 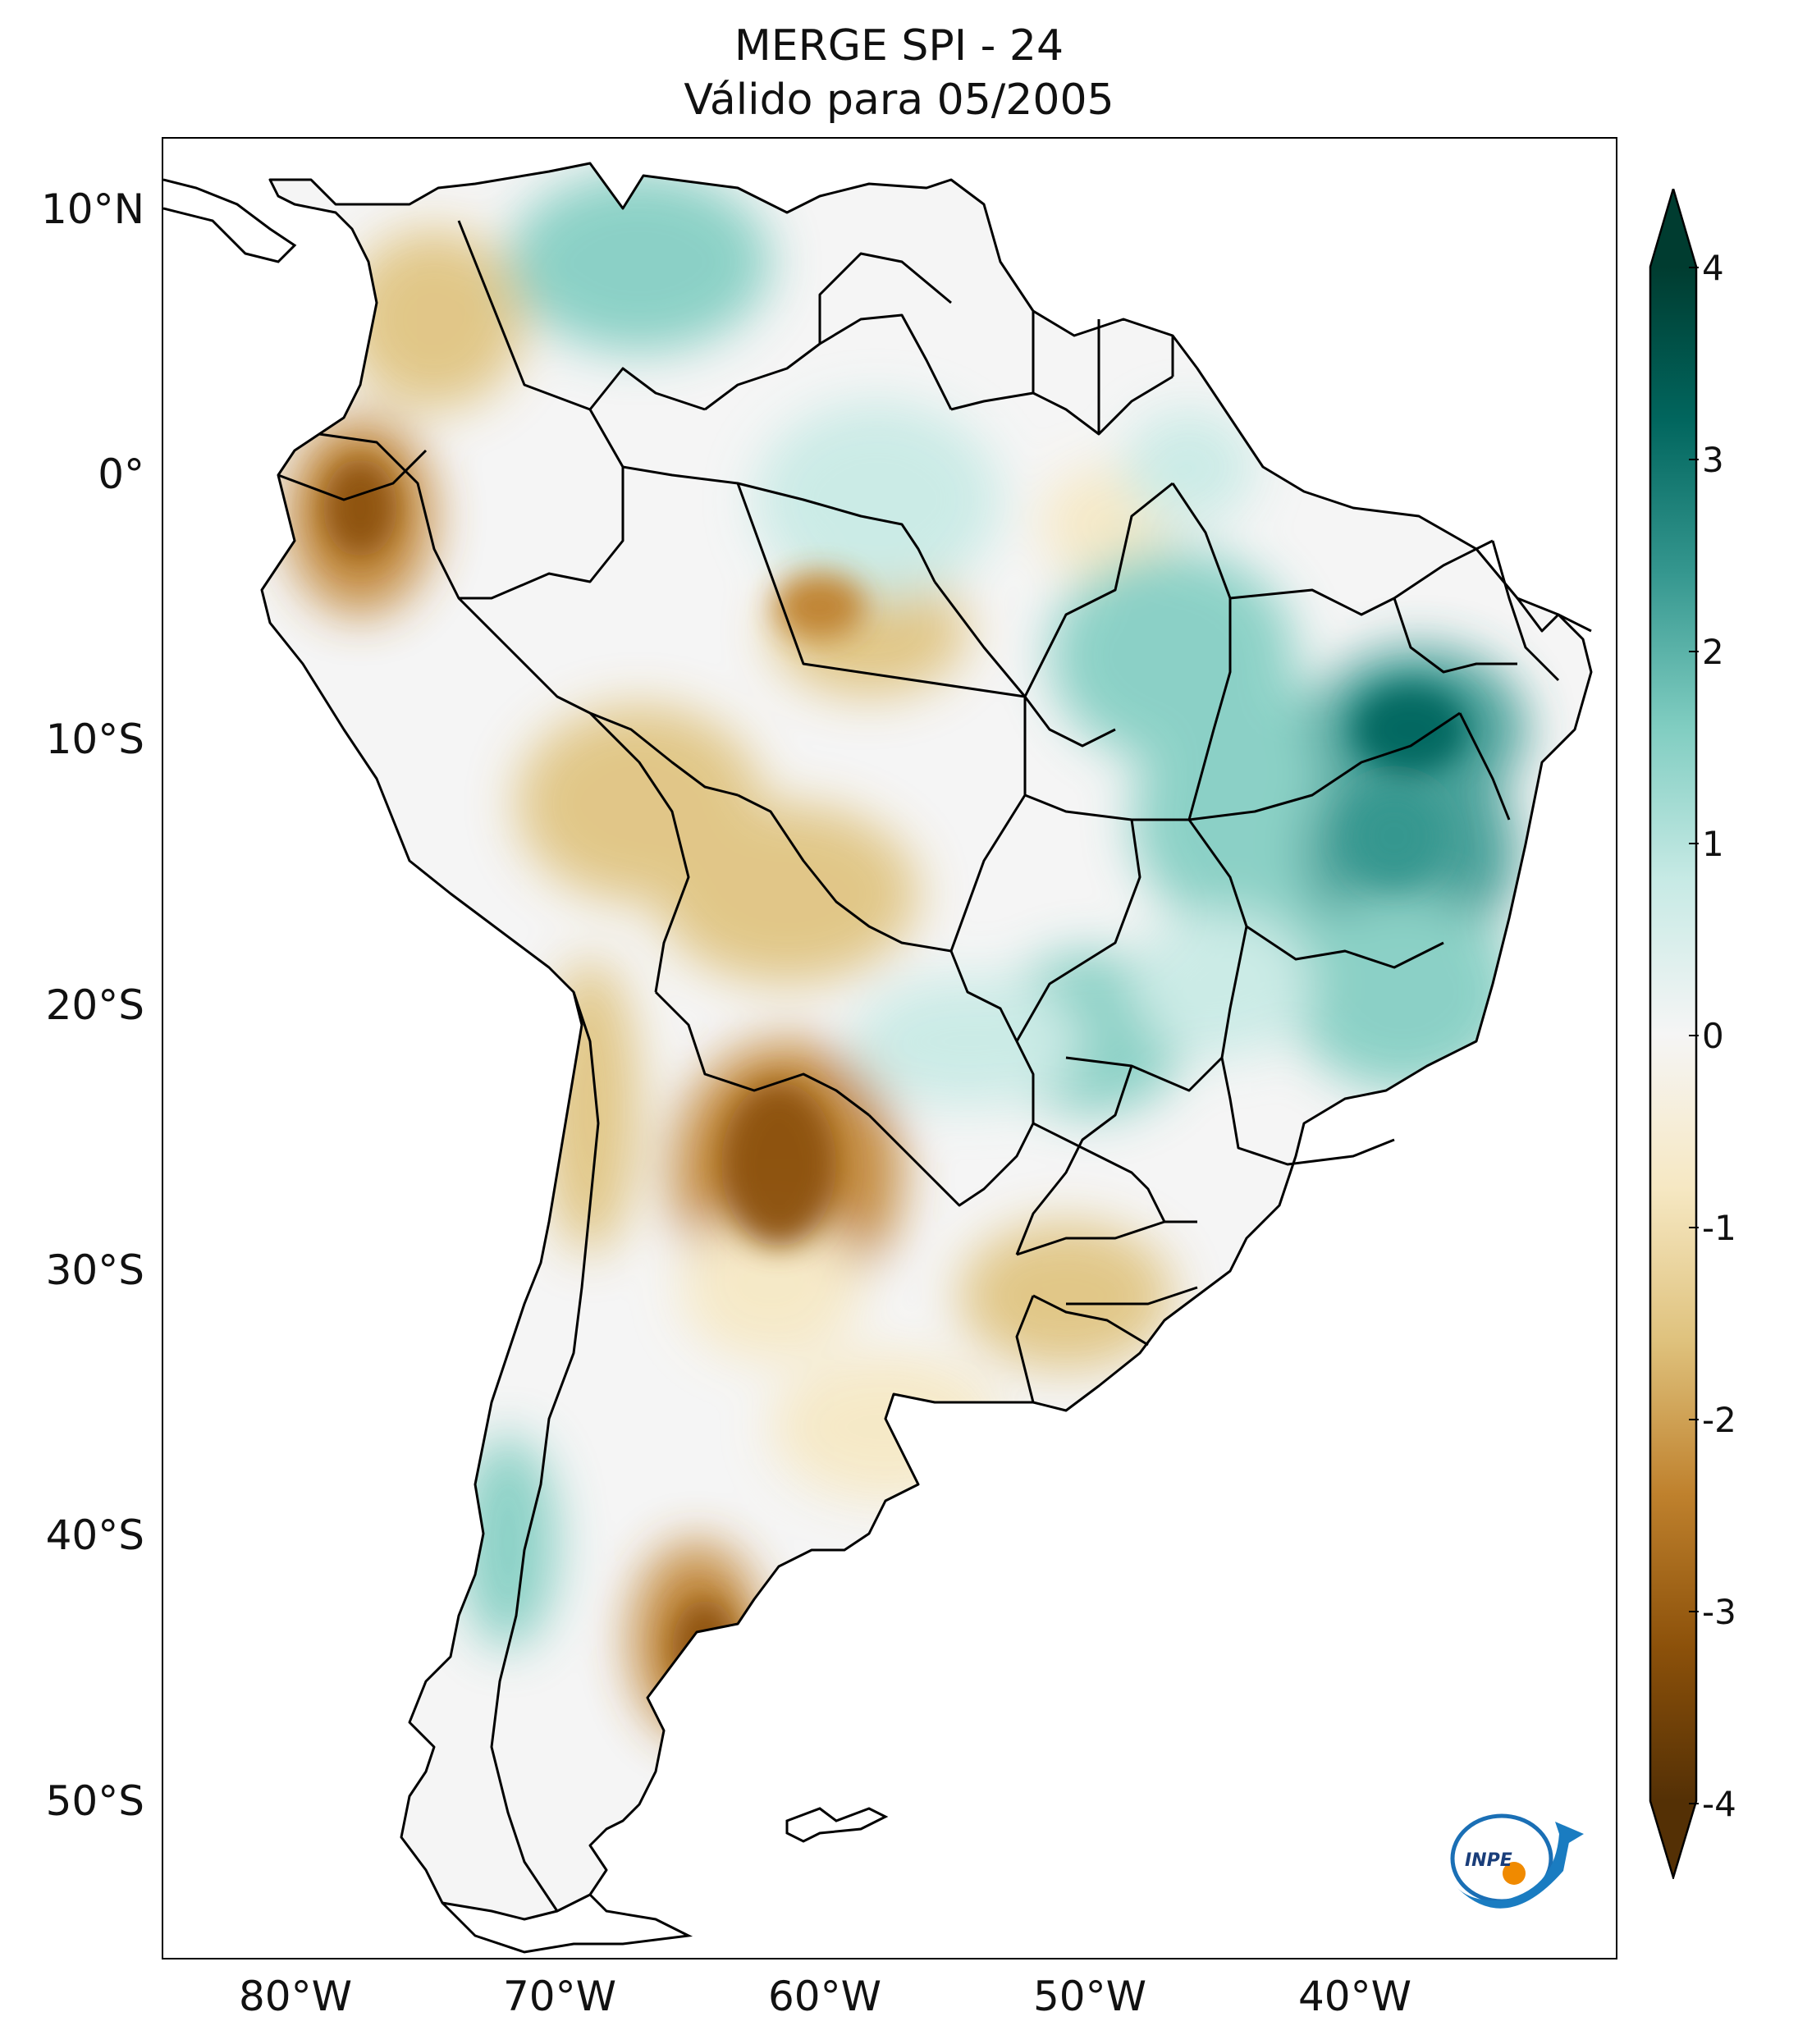 What do you see at coordinates (559, 1997) in the screenshot?
I see `lon-label-70w: 70°W` at bounding box center [559, 1997].